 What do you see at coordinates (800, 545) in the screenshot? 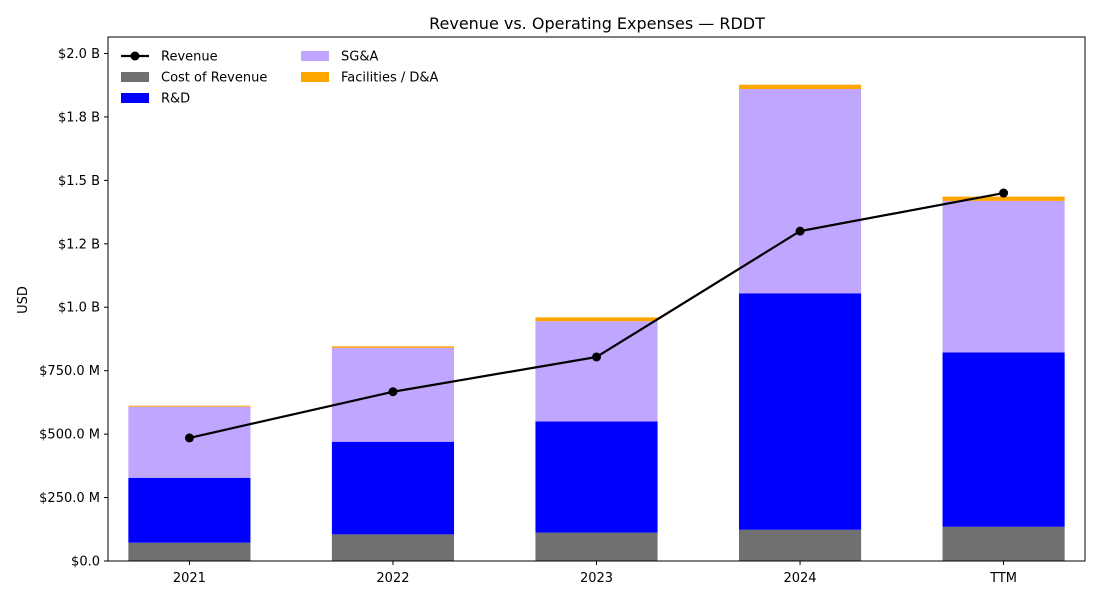
I see `bar-cost-of-revenue-2024` at bounding box center [800, 545].